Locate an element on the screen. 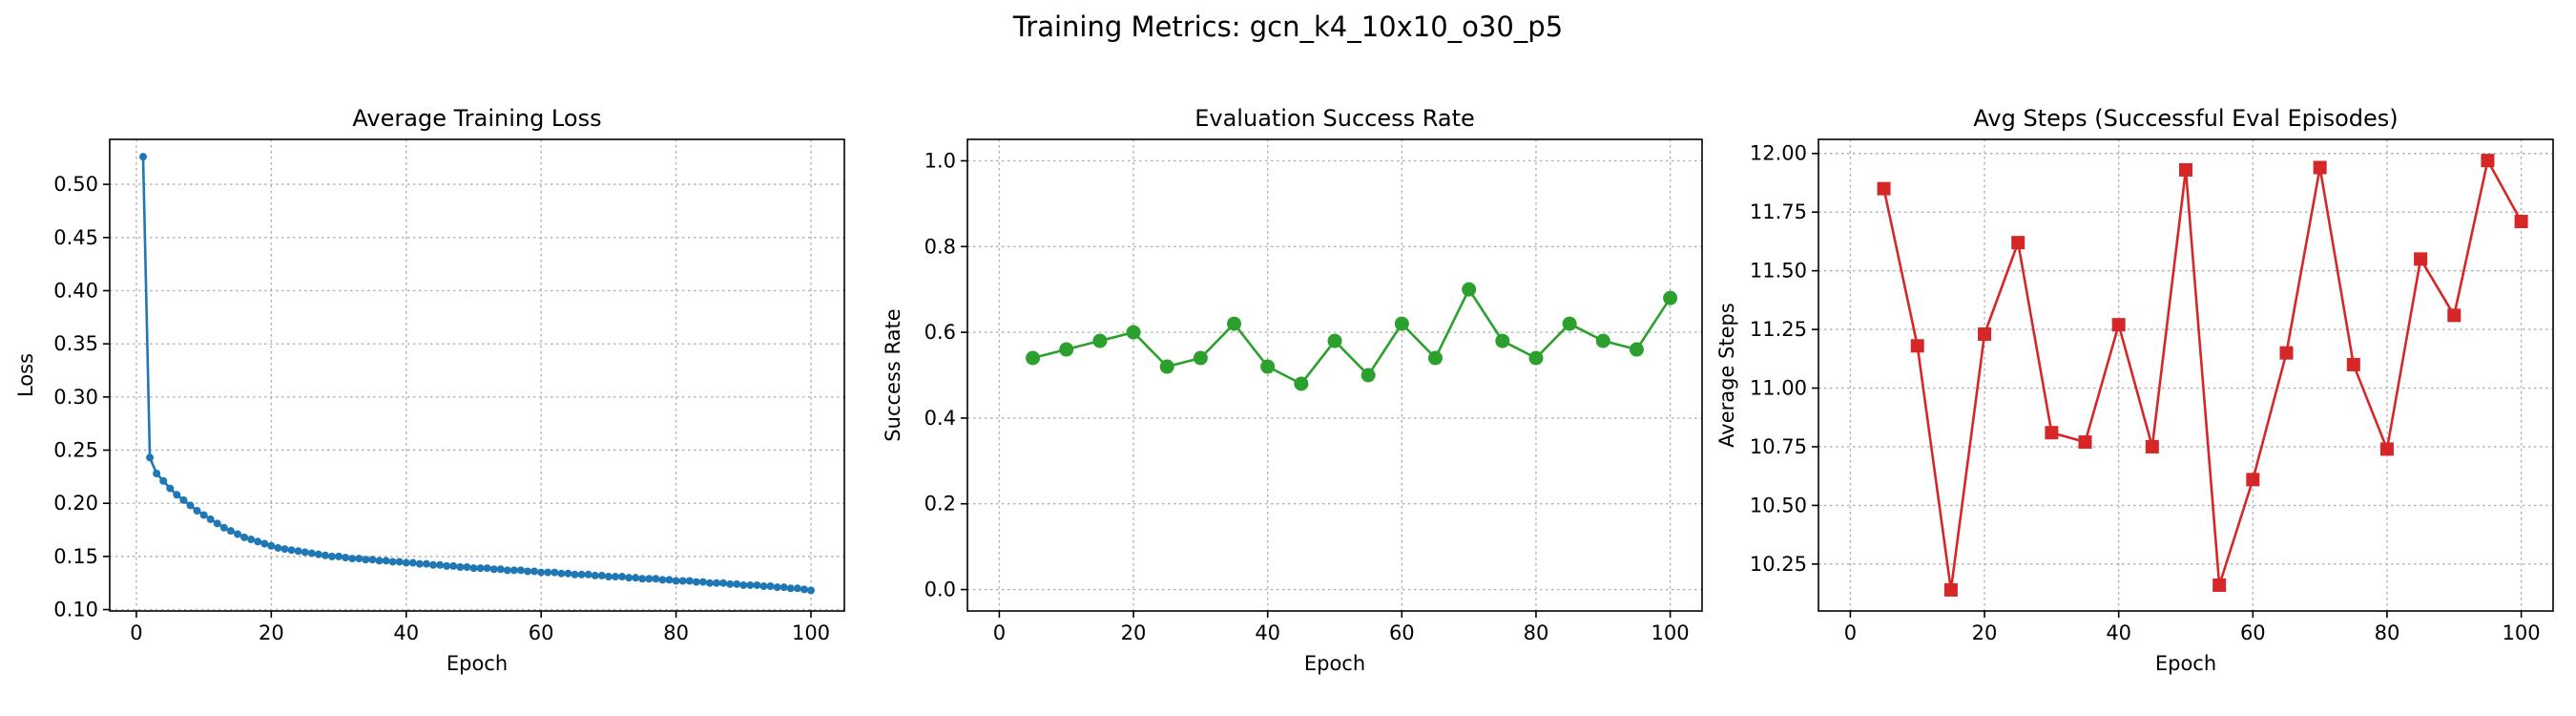  x-axis-label: Epoch is located at coordinates (1334, 663).